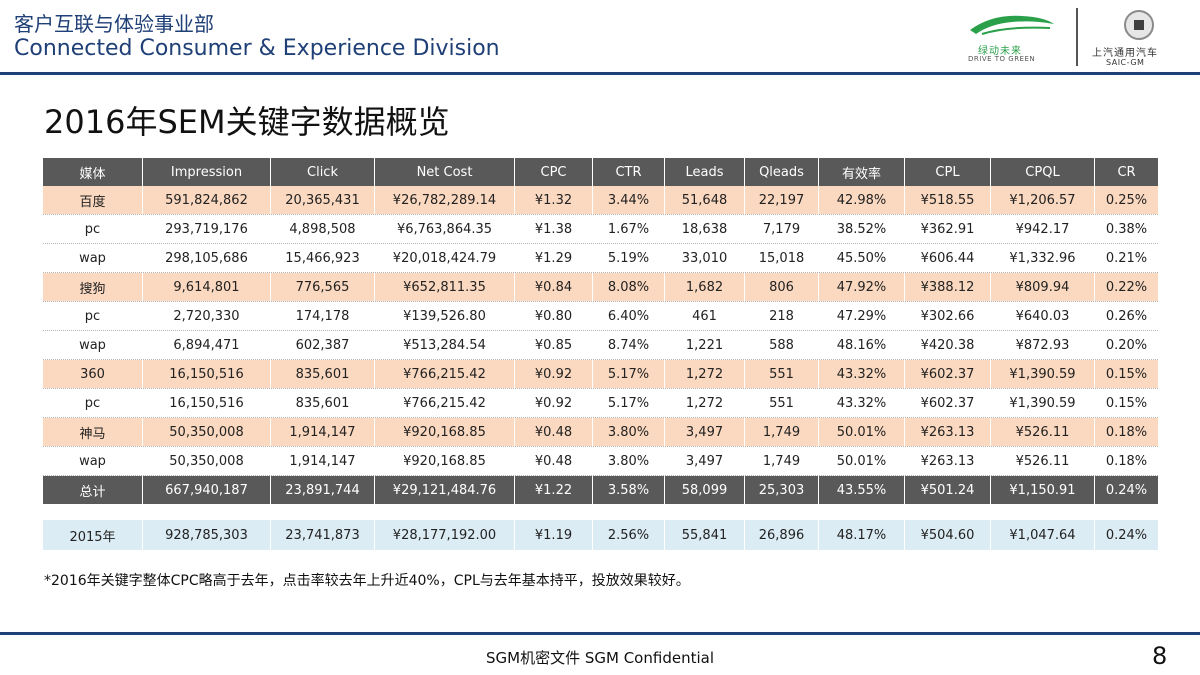  I want to click on table-cell: 9,614,801, so click(206, 287).